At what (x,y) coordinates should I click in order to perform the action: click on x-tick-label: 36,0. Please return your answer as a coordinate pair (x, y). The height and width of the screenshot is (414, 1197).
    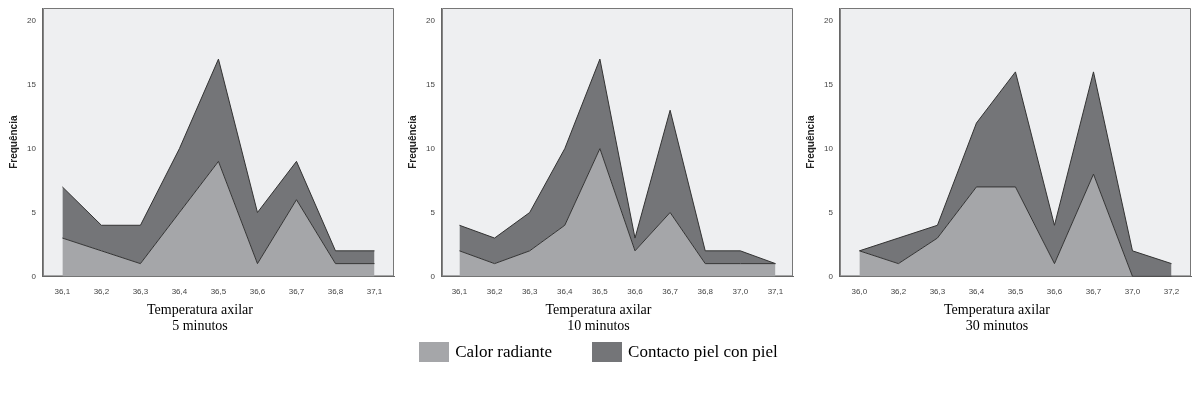
    Looking at the image, I should click on (859, 292).